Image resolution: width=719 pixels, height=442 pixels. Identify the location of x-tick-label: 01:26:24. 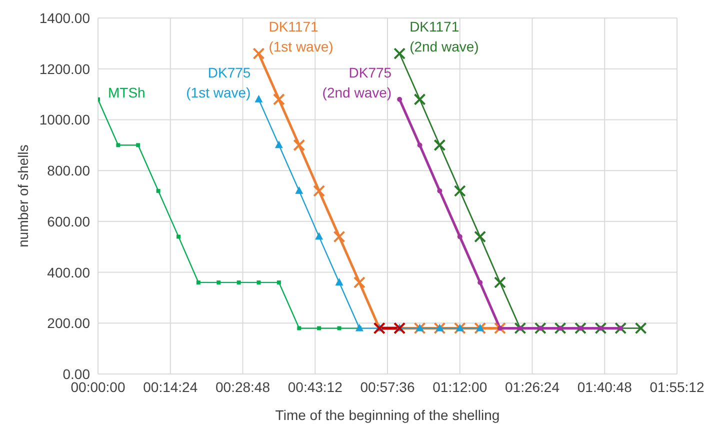
(532, 386).